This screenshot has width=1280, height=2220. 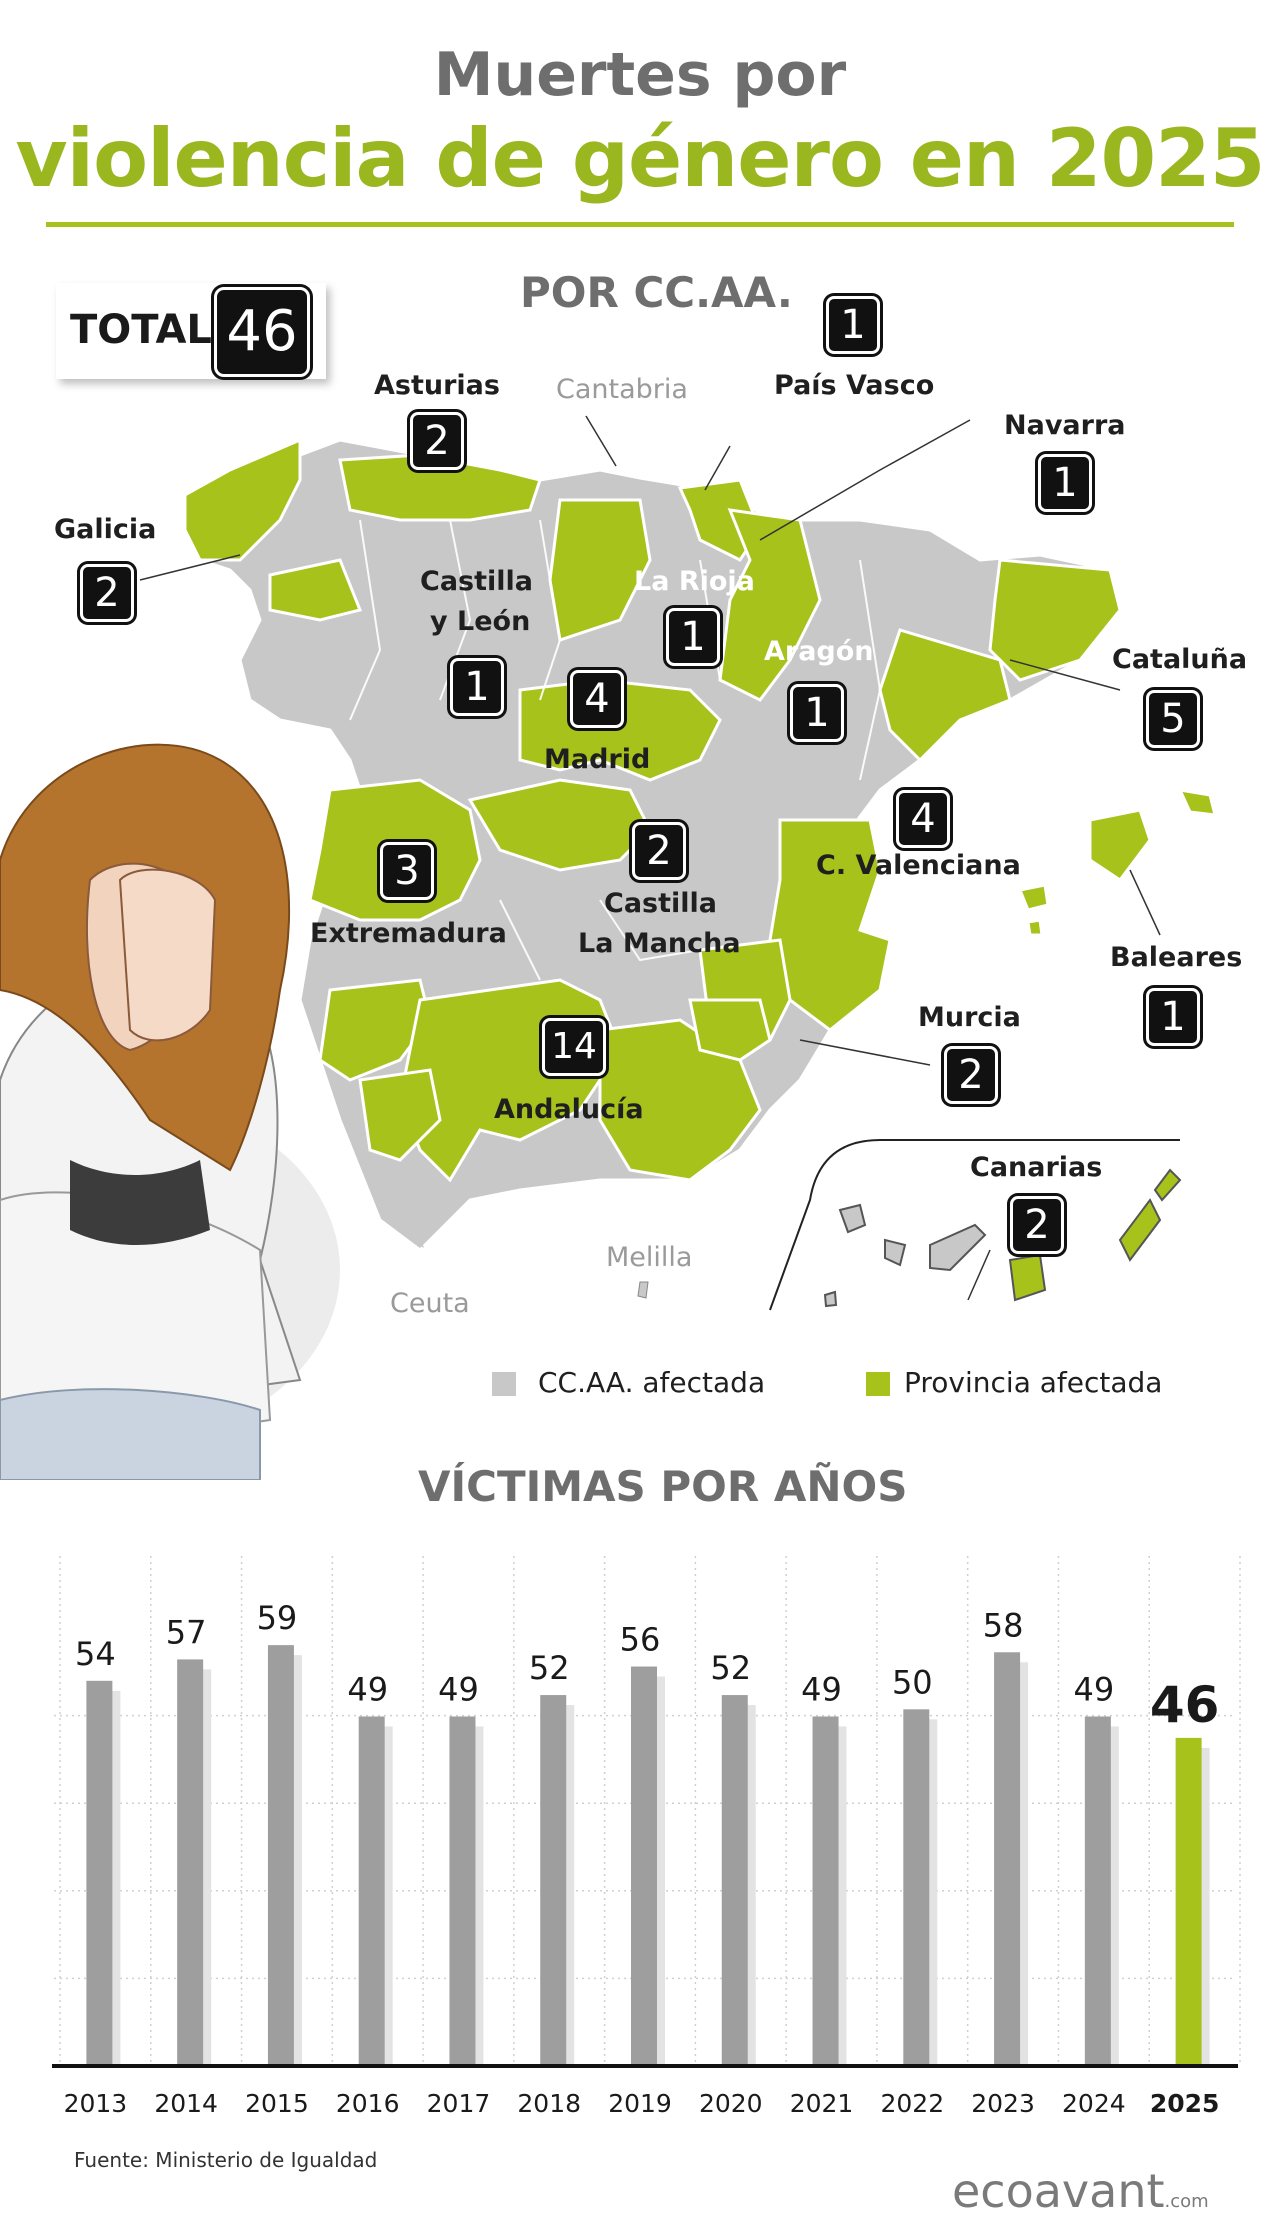 What do you see at coordinates (1003, 1625) in the screenshot?
I see `bar-value-label: 58` at bounding box center [1003, 1625].